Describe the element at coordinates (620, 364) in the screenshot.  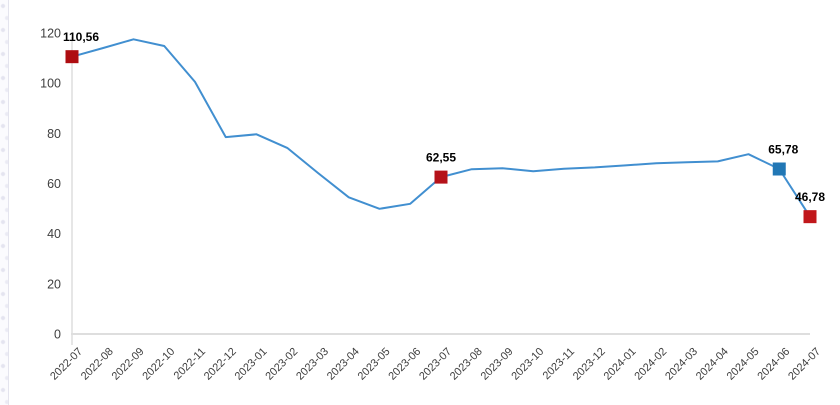
I see `x-tick-label: 2024-01` at that location.